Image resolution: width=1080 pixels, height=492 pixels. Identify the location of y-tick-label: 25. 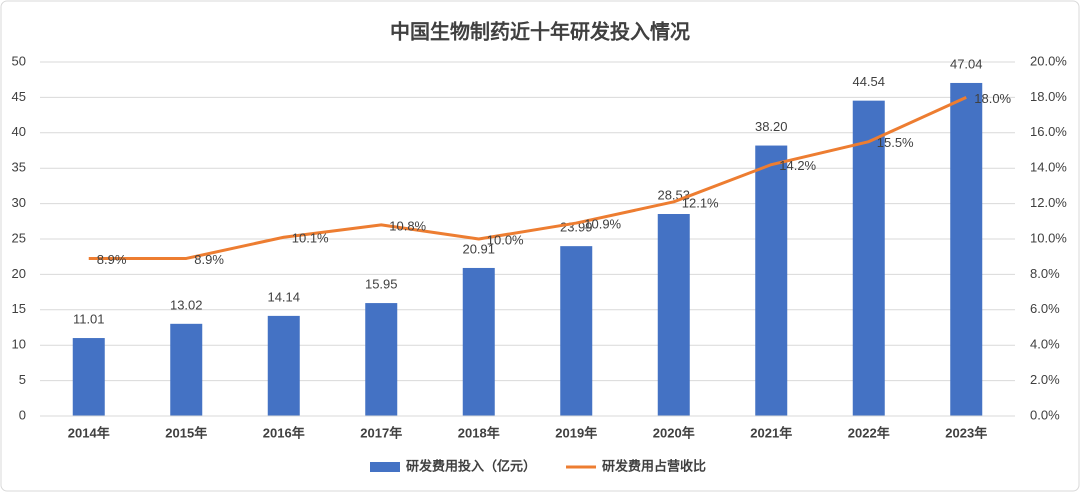
(19, 237).